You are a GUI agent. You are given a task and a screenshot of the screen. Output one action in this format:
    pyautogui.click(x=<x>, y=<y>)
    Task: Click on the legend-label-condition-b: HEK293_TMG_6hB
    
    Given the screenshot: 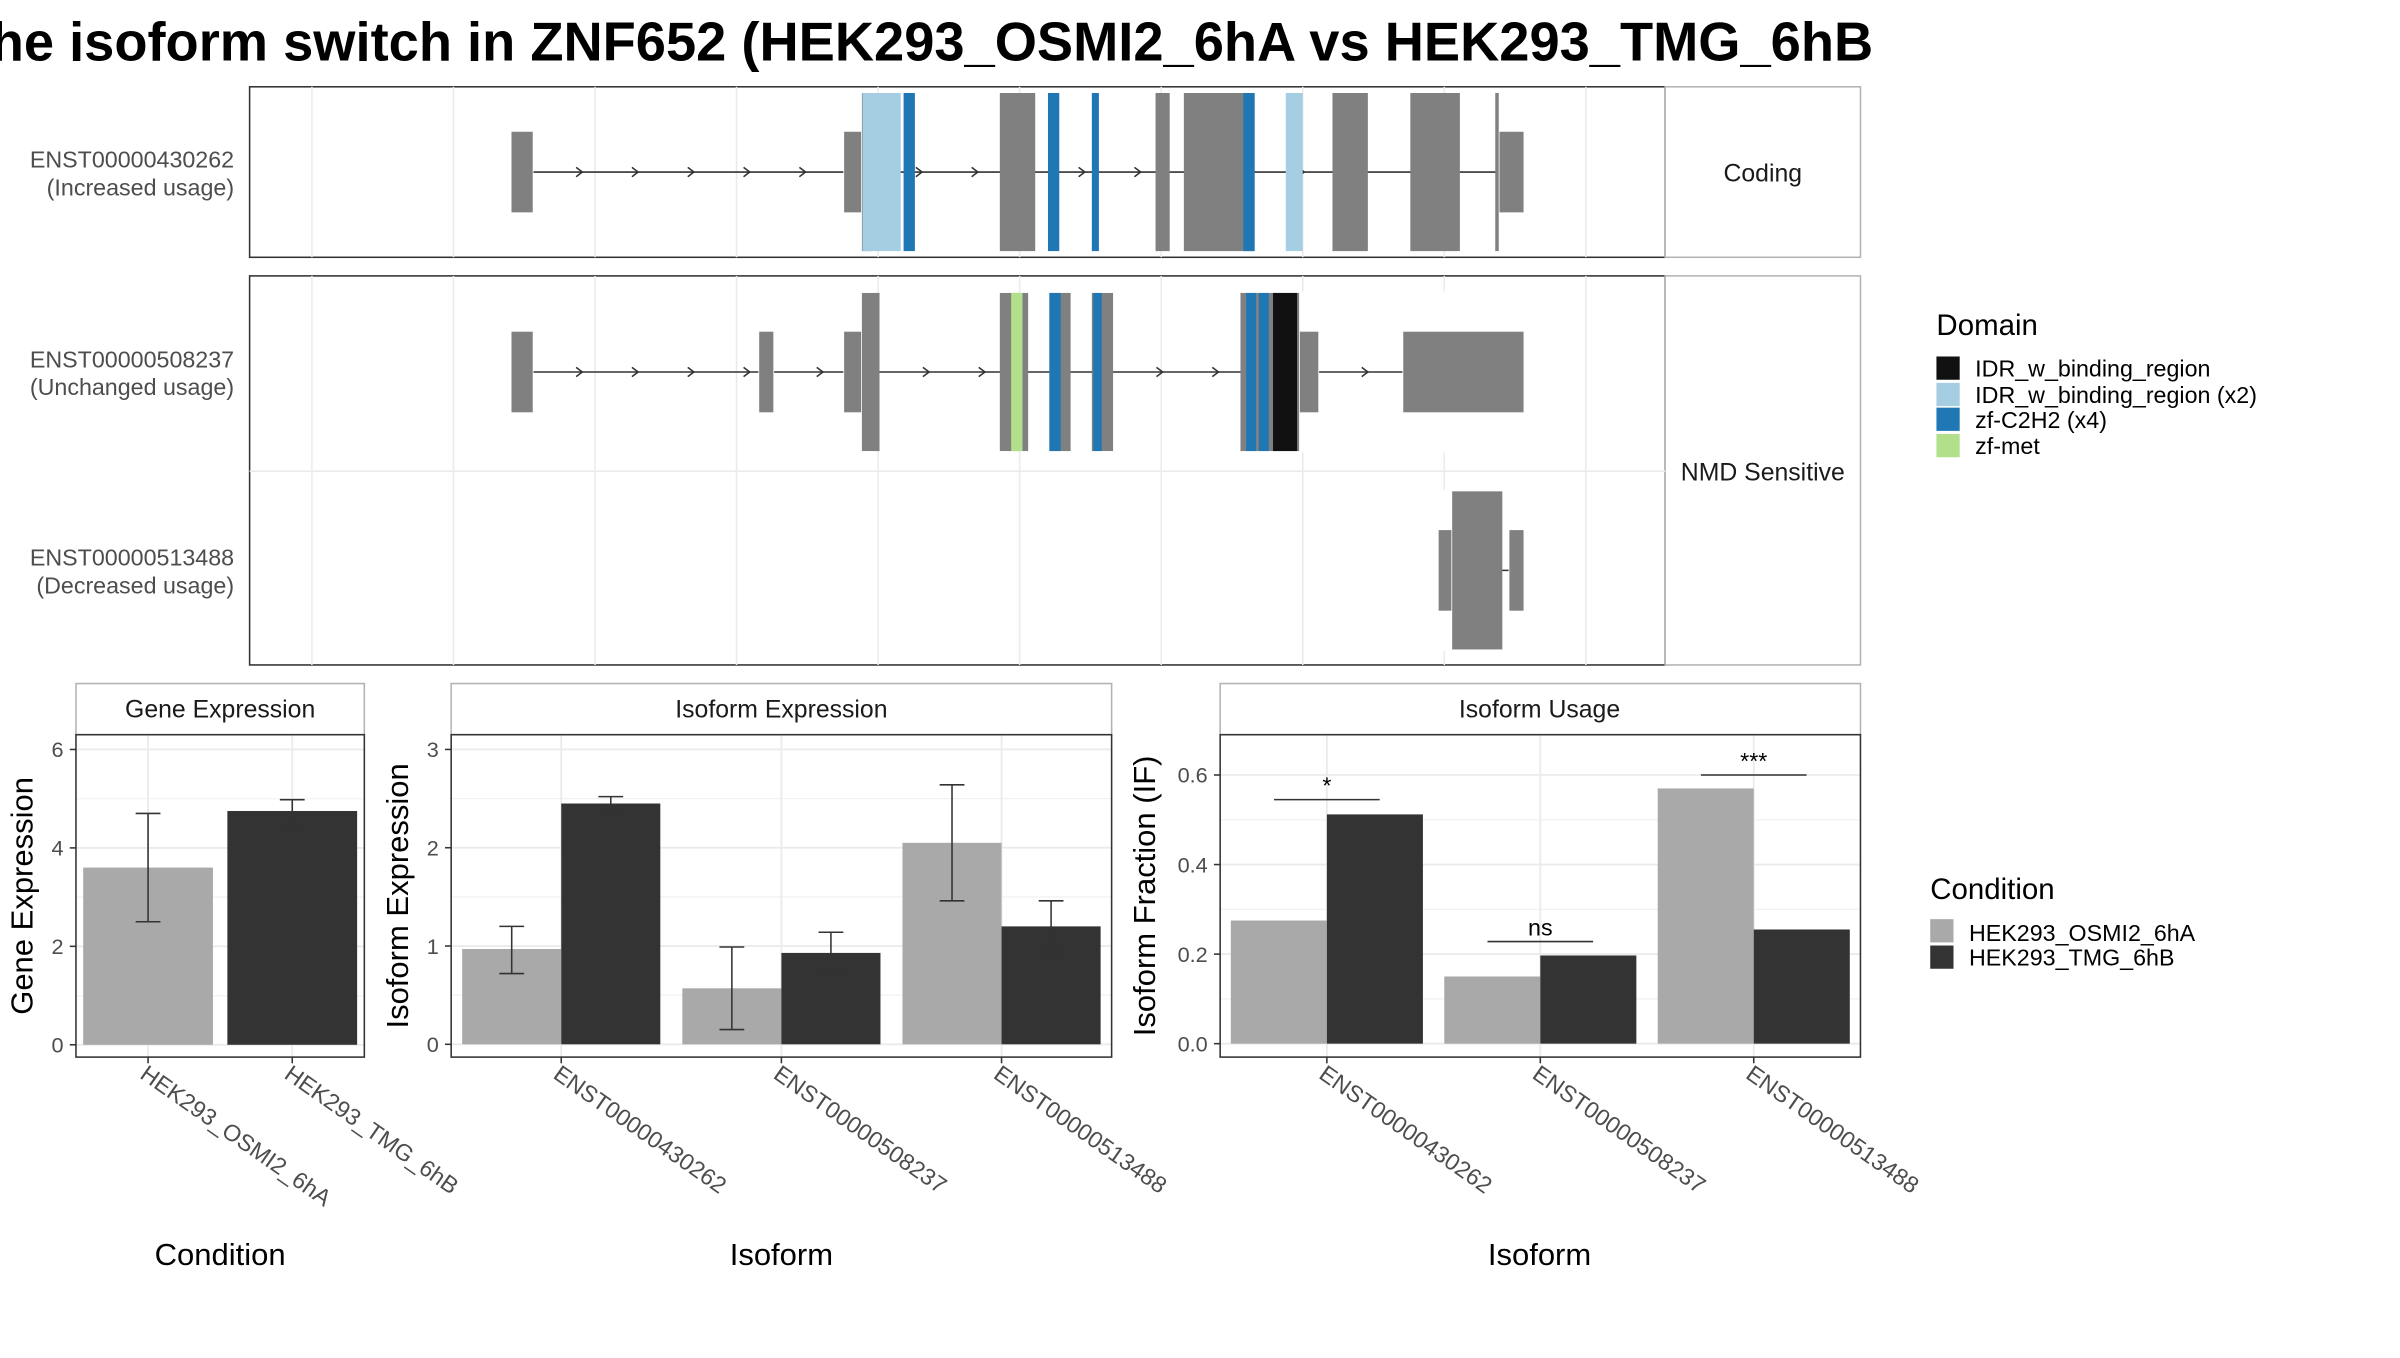 What is the action you would take?
    pyautogui.click(x=2072, y=958)
    